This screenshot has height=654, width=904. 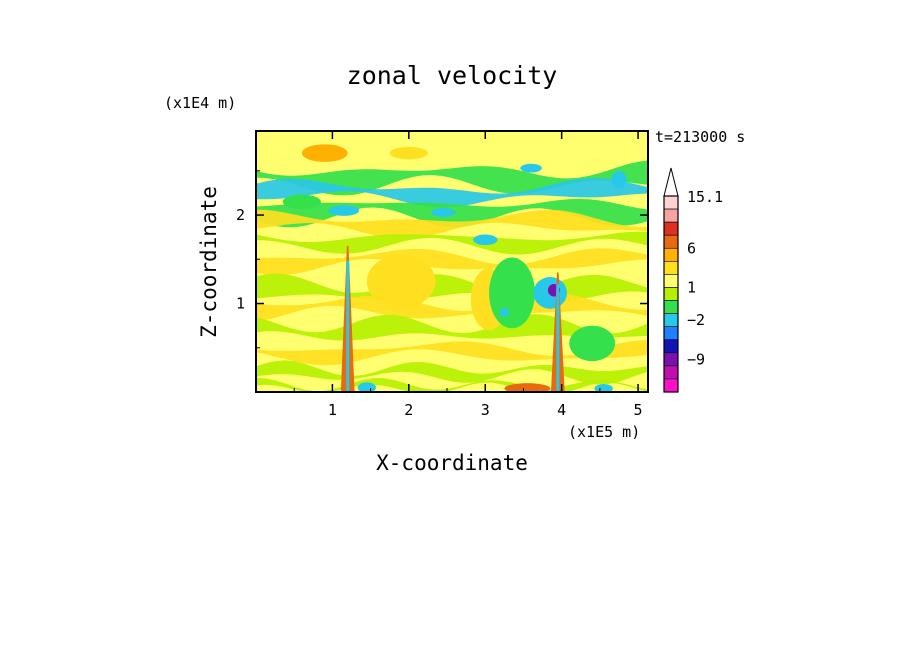 What do you see at coordinates (691, 248) in the screenshot?
I see `colorbar-label: 6` at bounding box center [691, 248].